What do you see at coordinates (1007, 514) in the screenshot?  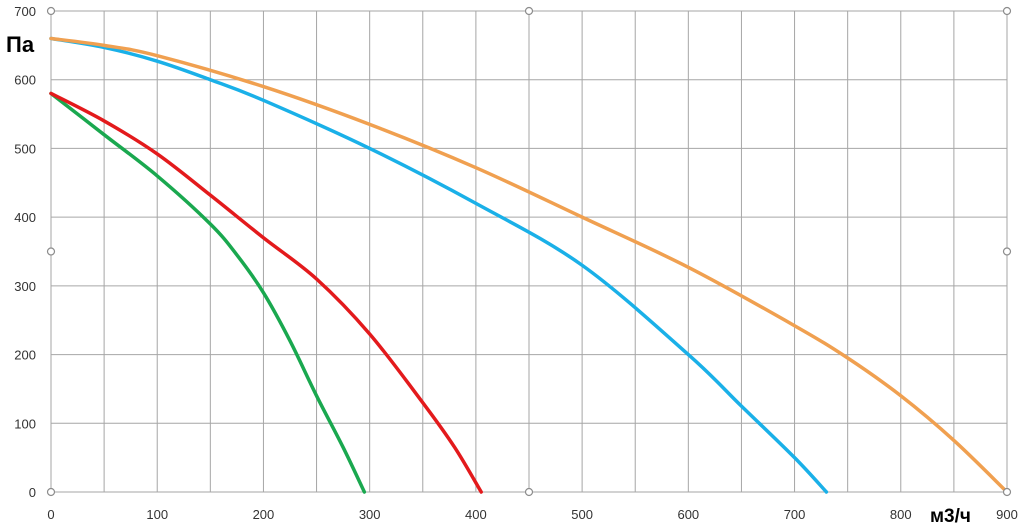 I see `x-tick-label: 900` at bounding box center [1007, 514].